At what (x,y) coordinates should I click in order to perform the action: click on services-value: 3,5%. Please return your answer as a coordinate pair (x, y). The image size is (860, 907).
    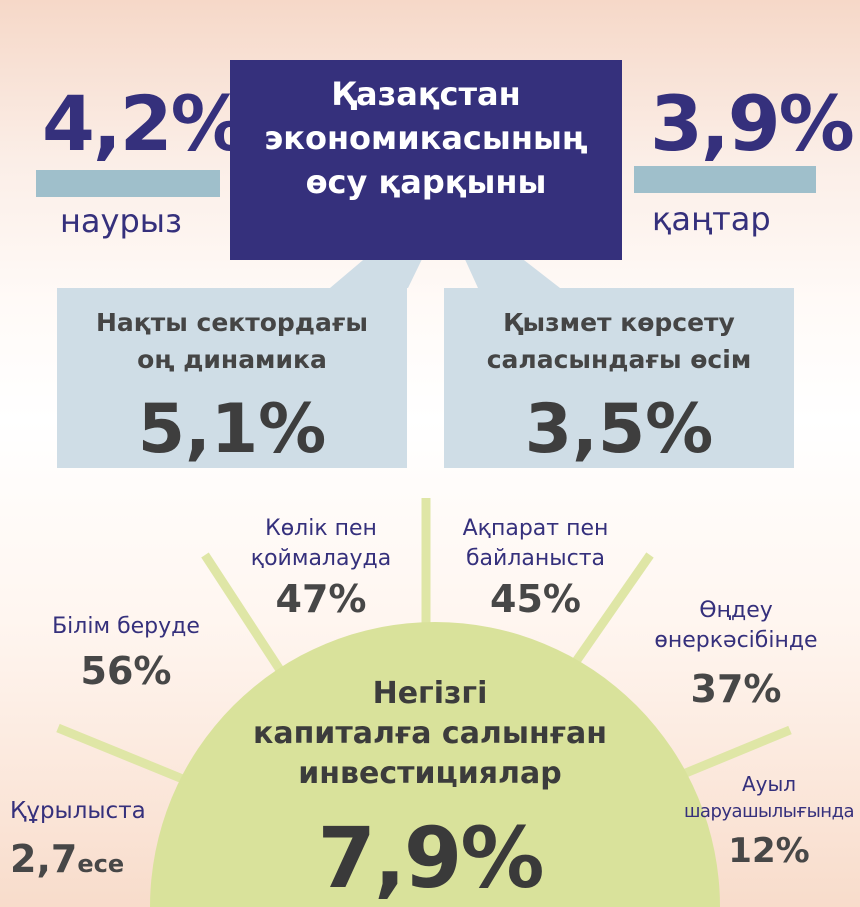
    Looking at the image, I should click on (619, 429).